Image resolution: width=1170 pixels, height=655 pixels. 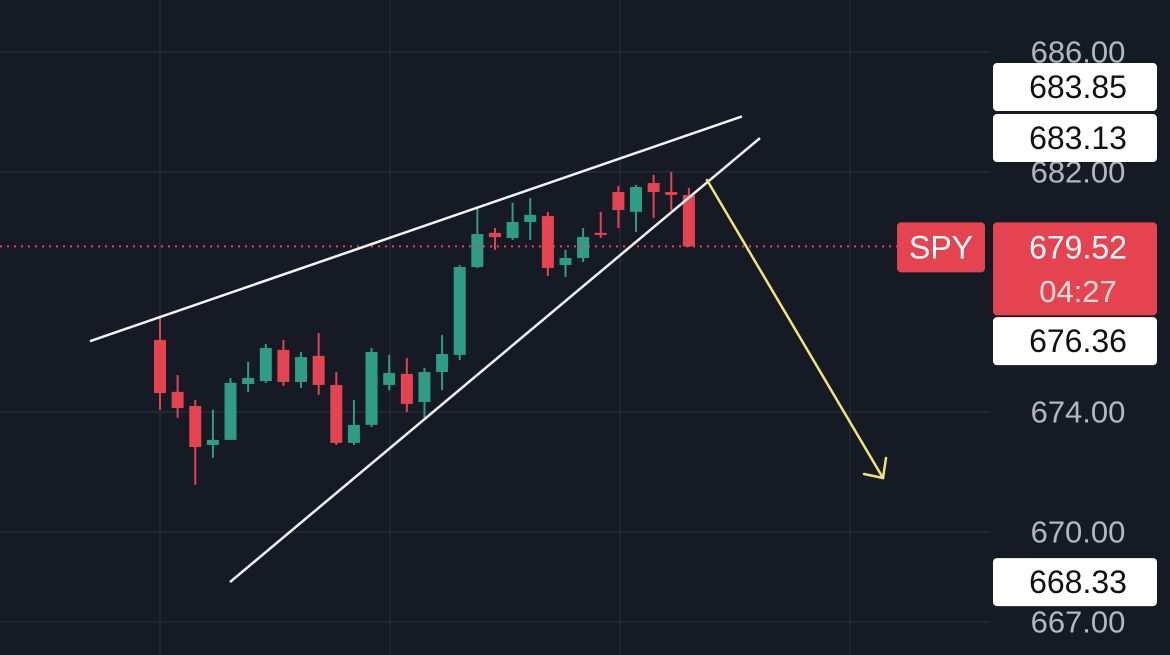 What do you see at coordinates (1078, 582) in the screenshot?
I see `price-box-label: 668.33` at bounding box center [1078, 582].